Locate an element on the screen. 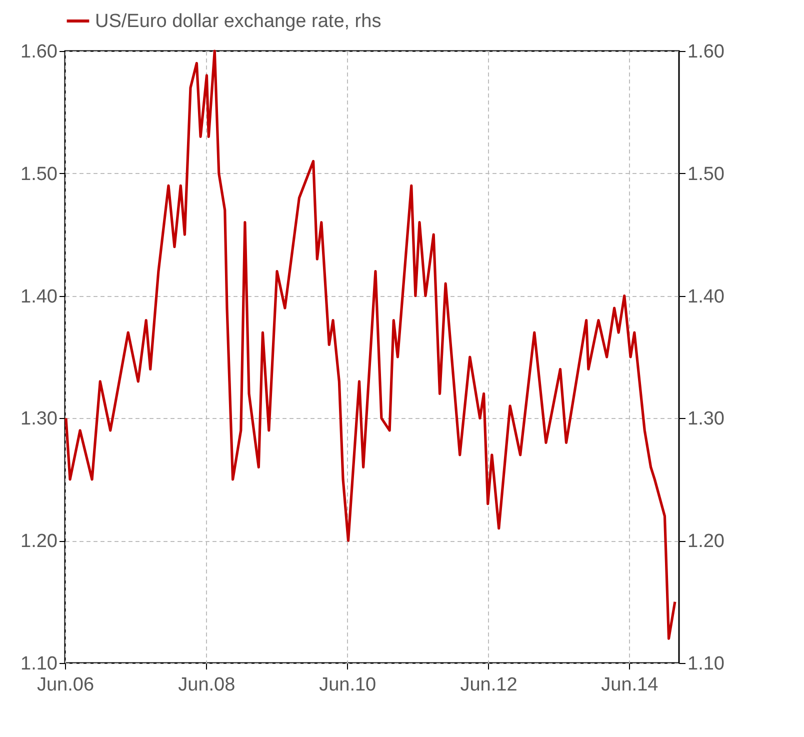 This screenshot has width=804, height=737. y2-tick-label: 1.10 is located at coordinates (706, 664).